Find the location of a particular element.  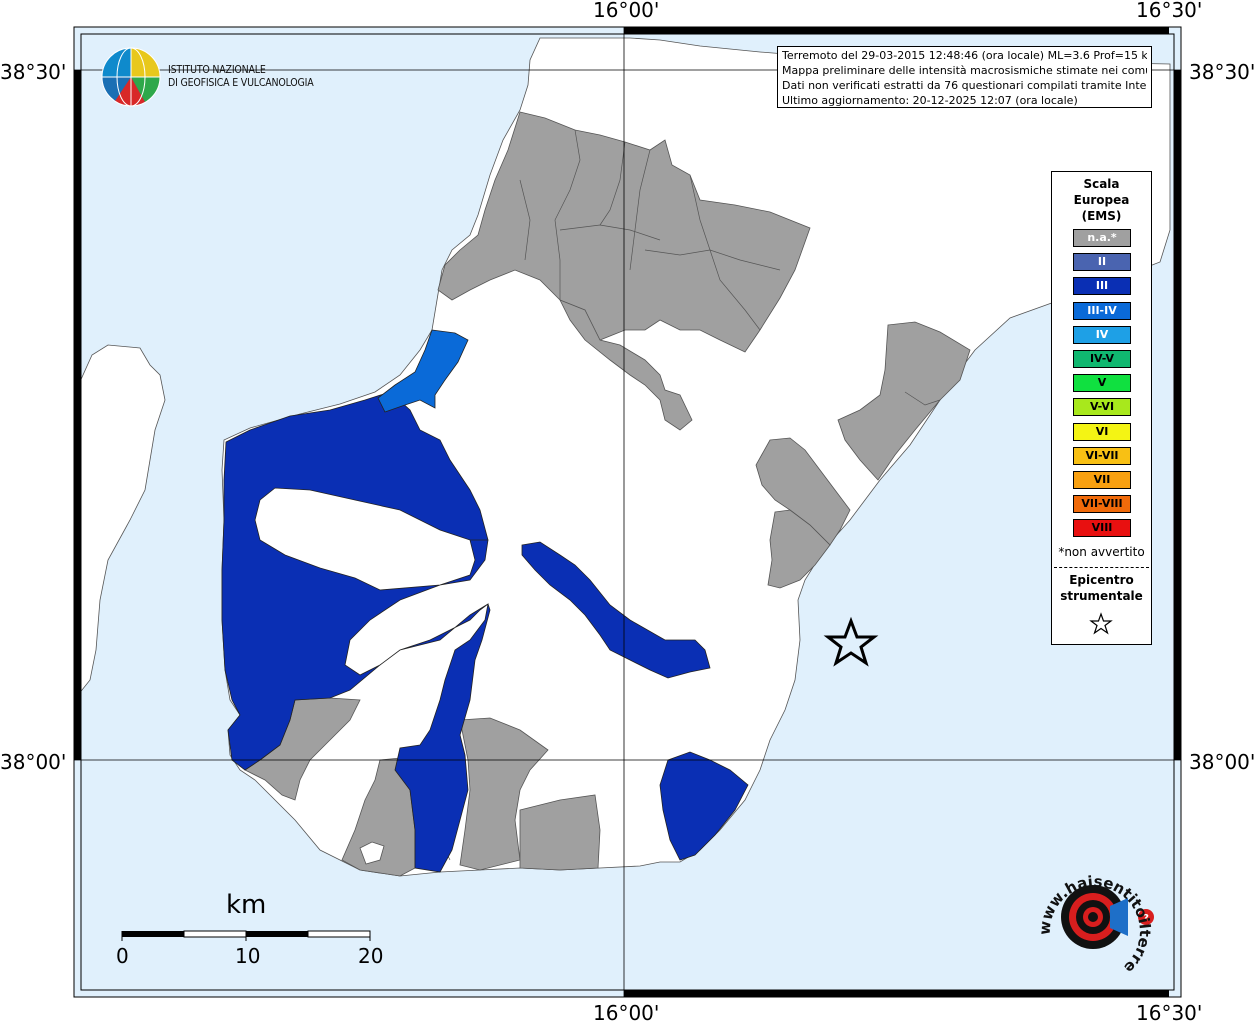

lat-label-left-bottom: 38°00' is located at coordinates (33, 762).